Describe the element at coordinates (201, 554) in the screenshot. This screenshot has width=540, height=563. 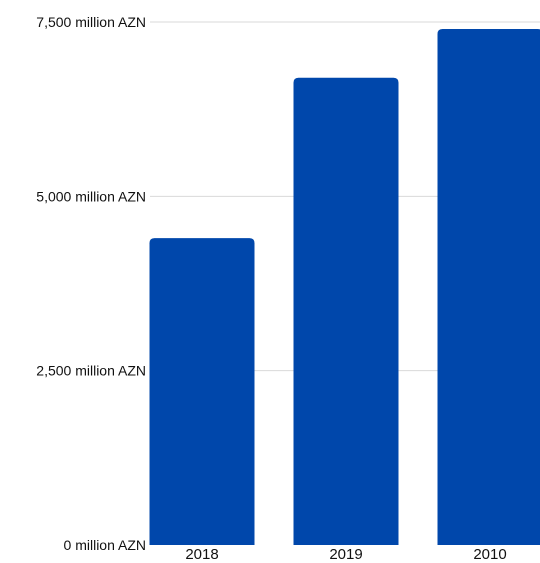
I see `x-tick-label-2018: 2018` at that location.